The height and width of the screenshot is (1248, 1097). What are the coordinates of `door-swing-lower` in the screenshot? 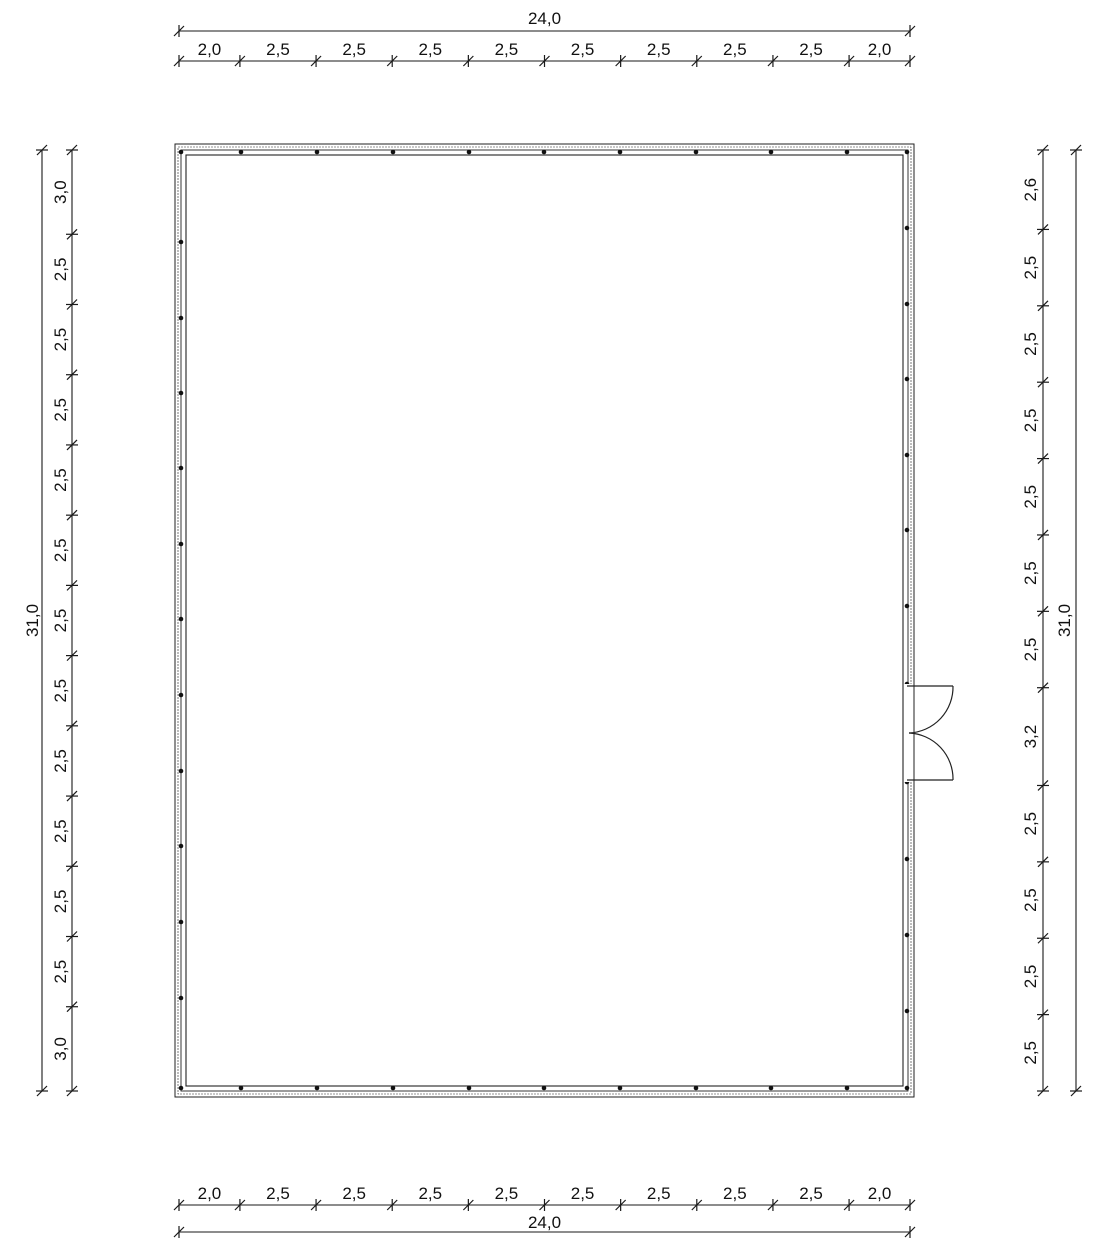 It's located at (931, 756).